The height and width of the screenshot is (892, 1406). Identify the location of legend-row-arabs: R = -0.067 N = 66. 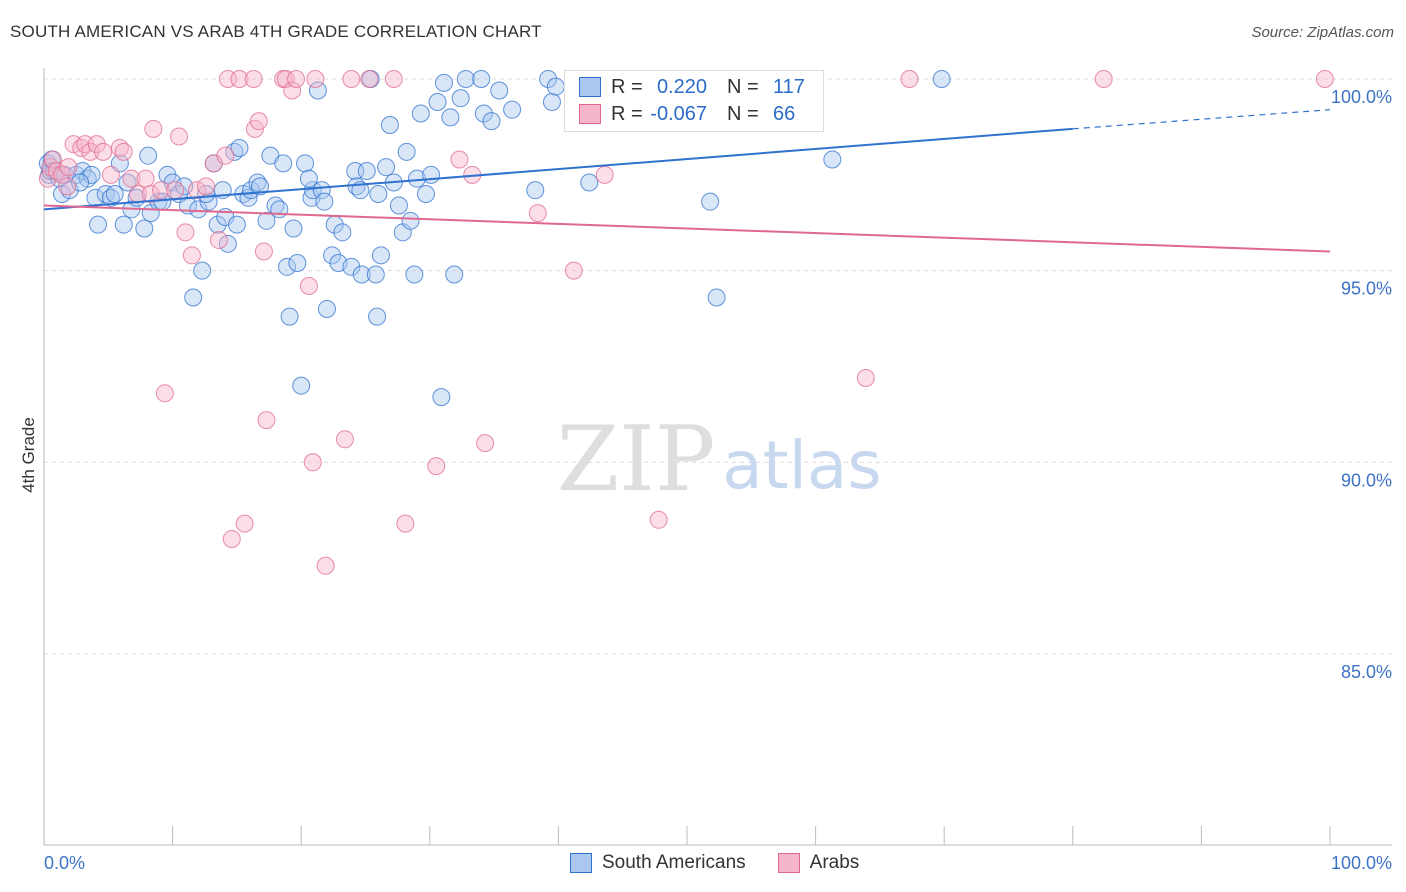
(717, 114).